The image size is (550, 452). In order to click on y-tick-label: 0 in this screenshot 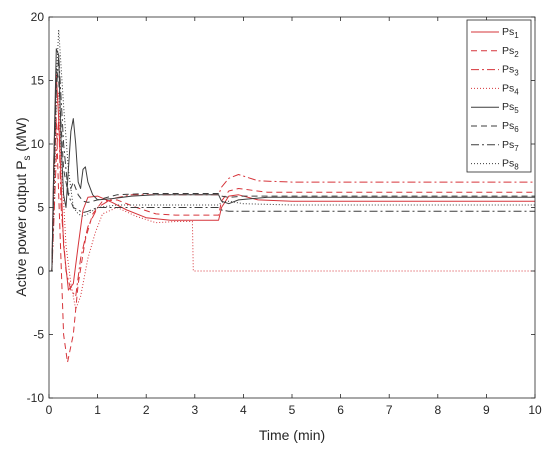, I will do `click(40, 271)`.